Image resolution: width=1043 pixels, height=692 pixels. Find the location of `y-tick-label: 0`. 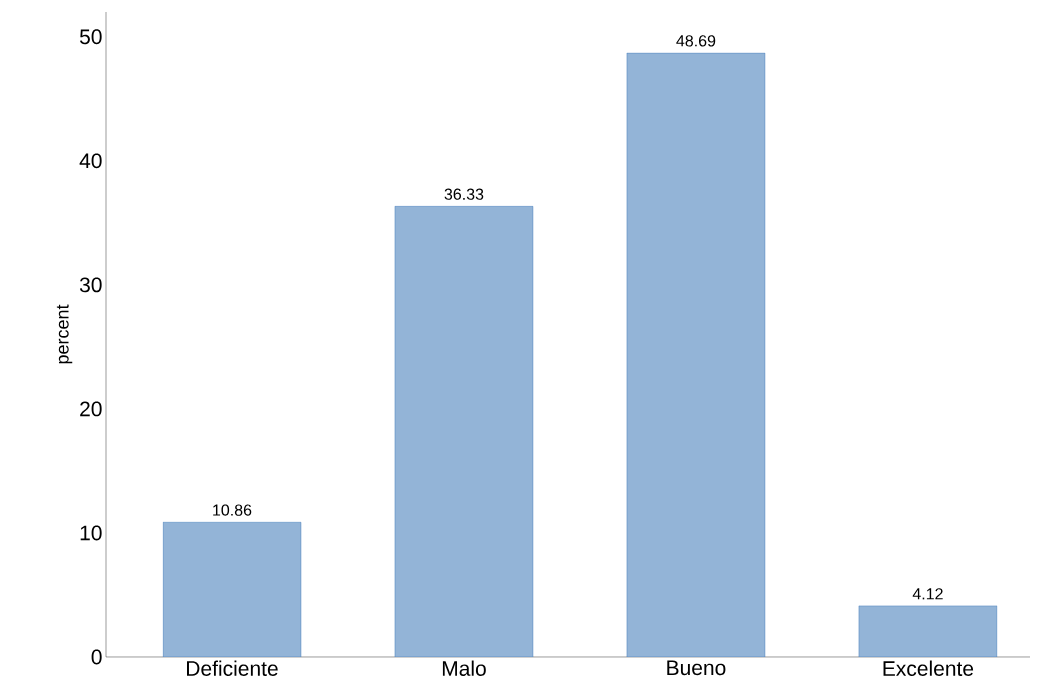

y-tick-label: 0 is located at coordinates (96, 657).